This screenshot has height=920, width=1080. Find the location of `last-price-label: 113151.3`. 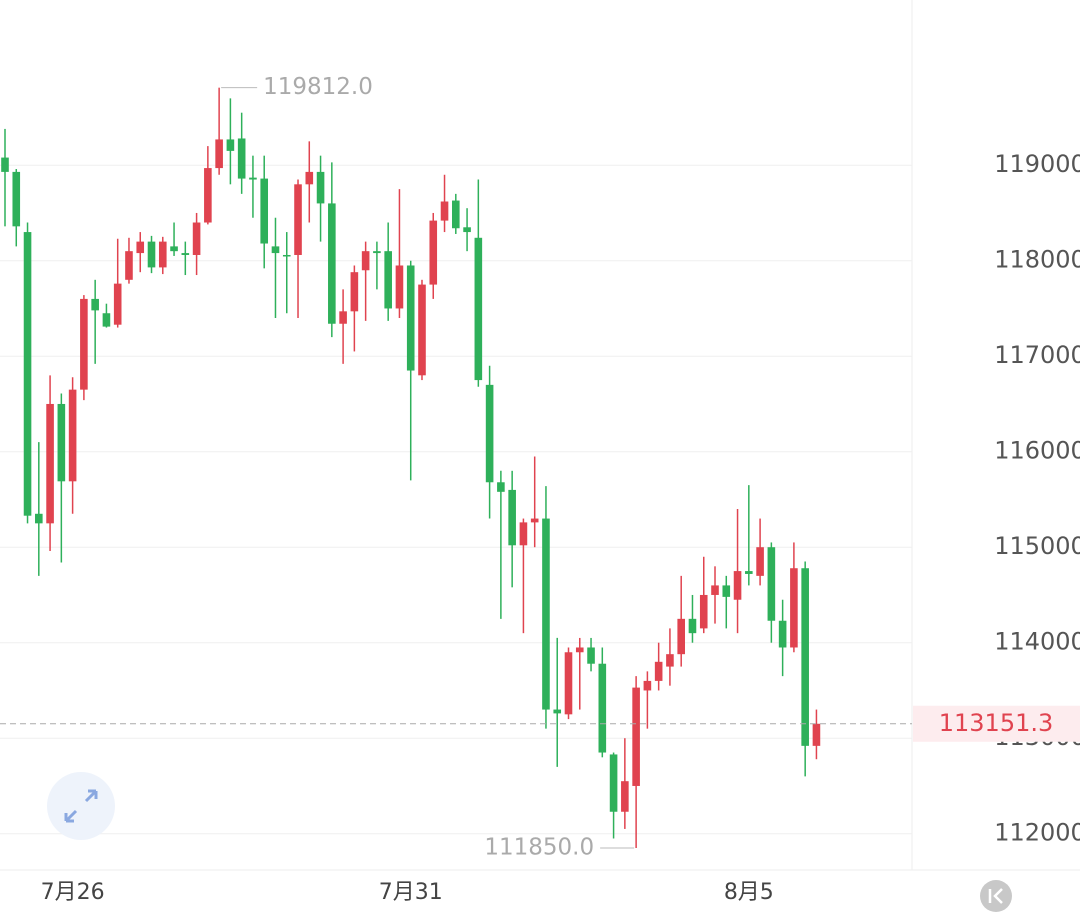

last-price-label: 113151.3 is located at coordinates (996, 723).